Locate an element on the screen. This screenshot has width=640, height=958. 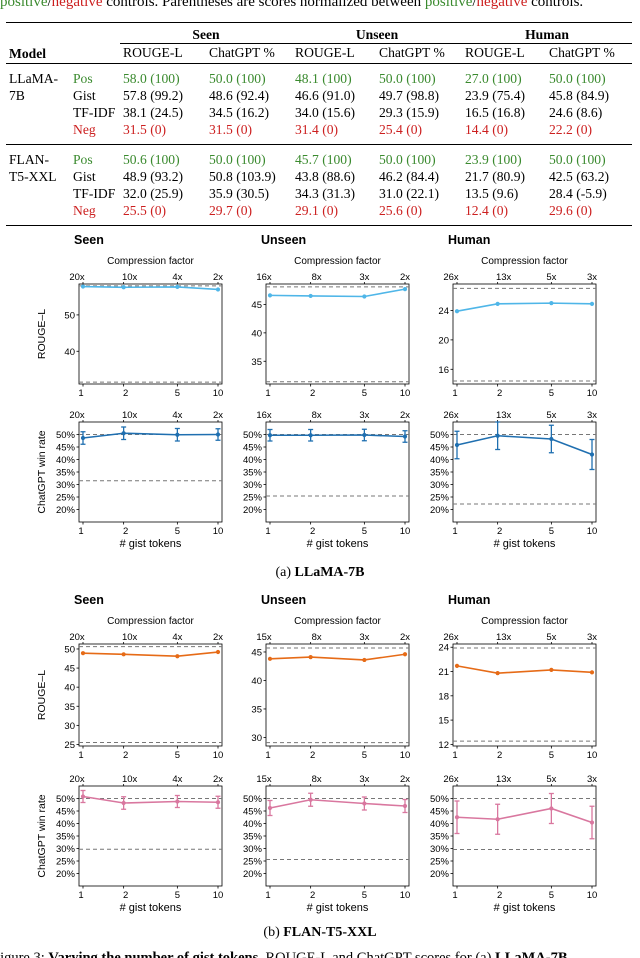
table-cell: 57.8 (99.2) is located at coordinates (153, 95).